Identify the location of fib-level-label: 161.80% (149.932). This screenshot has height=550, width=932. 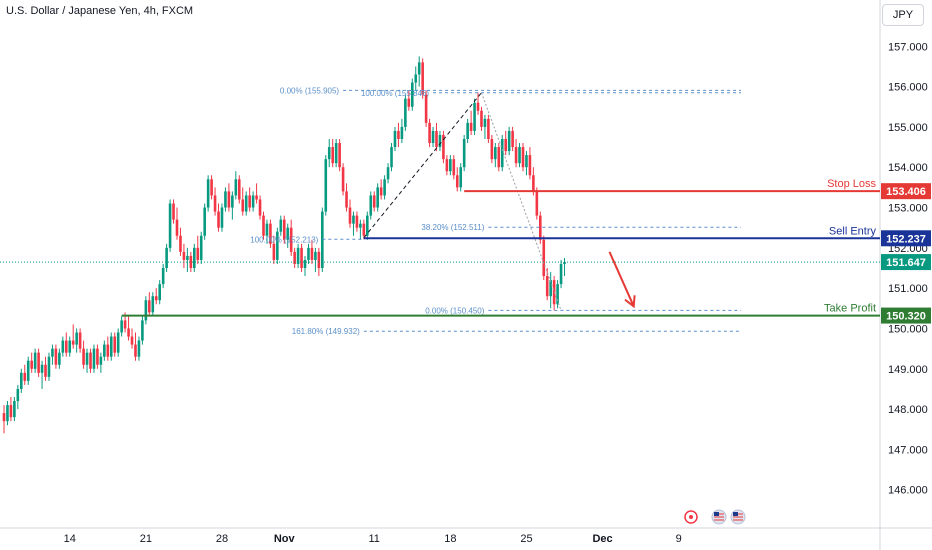
(326, 331).